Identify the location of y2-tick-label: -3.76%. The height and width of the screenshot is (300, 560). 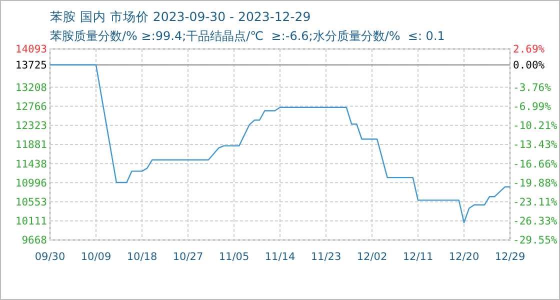
(532, 88).